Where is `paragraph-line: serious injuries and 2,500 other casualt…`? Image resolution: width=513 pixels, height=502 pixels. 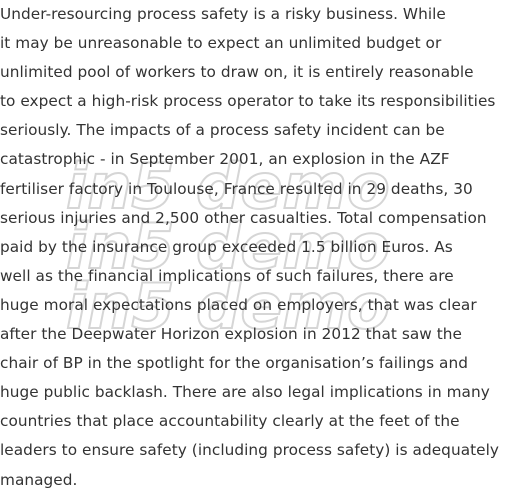
paragraph-line: serious injuries and 2,500 other casualt… is located at coordinates (243, 217).